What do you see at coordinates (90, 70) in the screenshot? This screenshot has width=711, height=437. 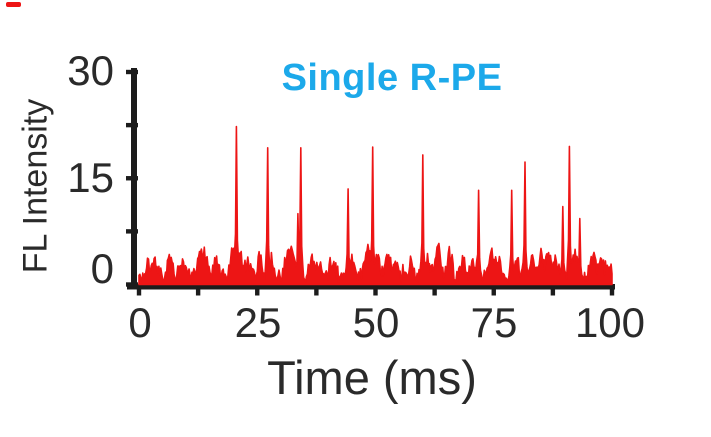 I see `y-tick-label-30: 30` at bounding box center [90, 70].